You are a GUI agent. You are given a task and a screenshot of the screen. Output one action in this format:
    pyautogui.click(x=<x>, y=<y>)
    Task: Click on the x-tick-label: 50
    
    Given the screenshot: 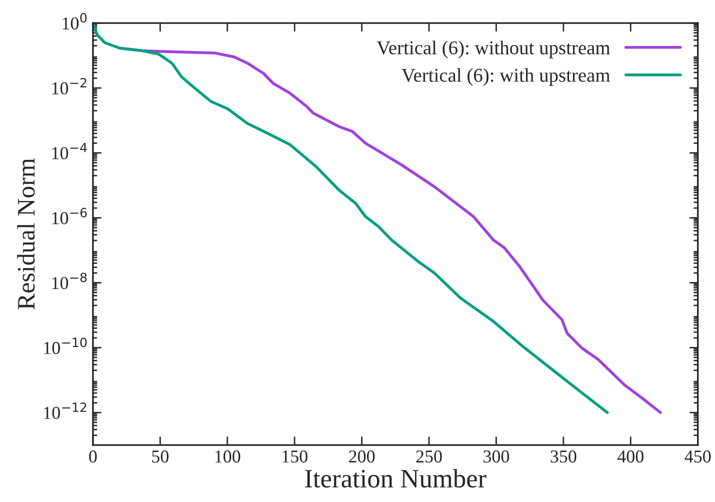 What is the action you would take?
    pyautogui.click(x=160, y=456)
    